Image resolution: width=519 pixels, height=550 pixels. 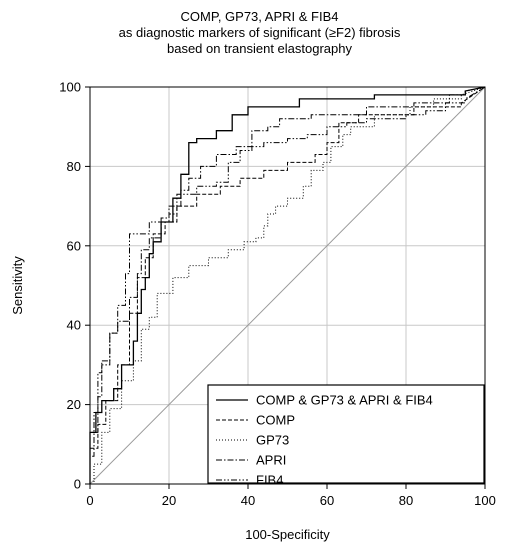 What do you see at coordinates (291, 496) in the screenshot?
I see `x-axis: 0 20 40 60 80 100` at bounding box center [291, 496].